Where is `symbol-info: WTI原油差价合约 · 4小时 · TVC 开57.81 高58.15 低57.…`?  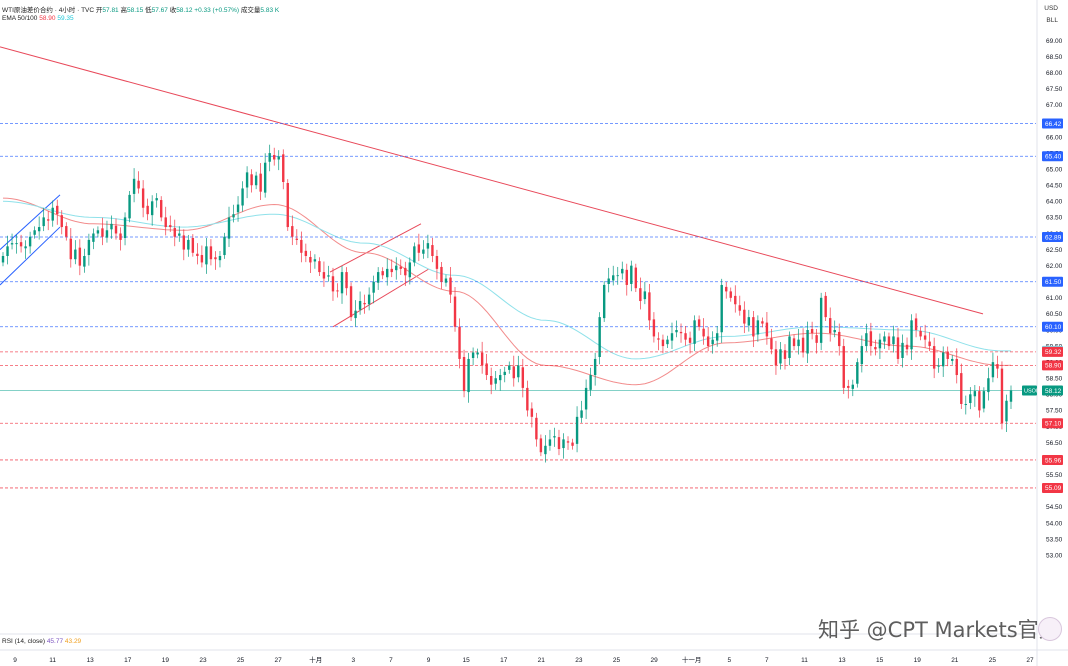
symbol-info: WTI原油差价合约 · 4小时 · TVC 开57.81 高58.15 低57.… is located at coordinates (140, 9).